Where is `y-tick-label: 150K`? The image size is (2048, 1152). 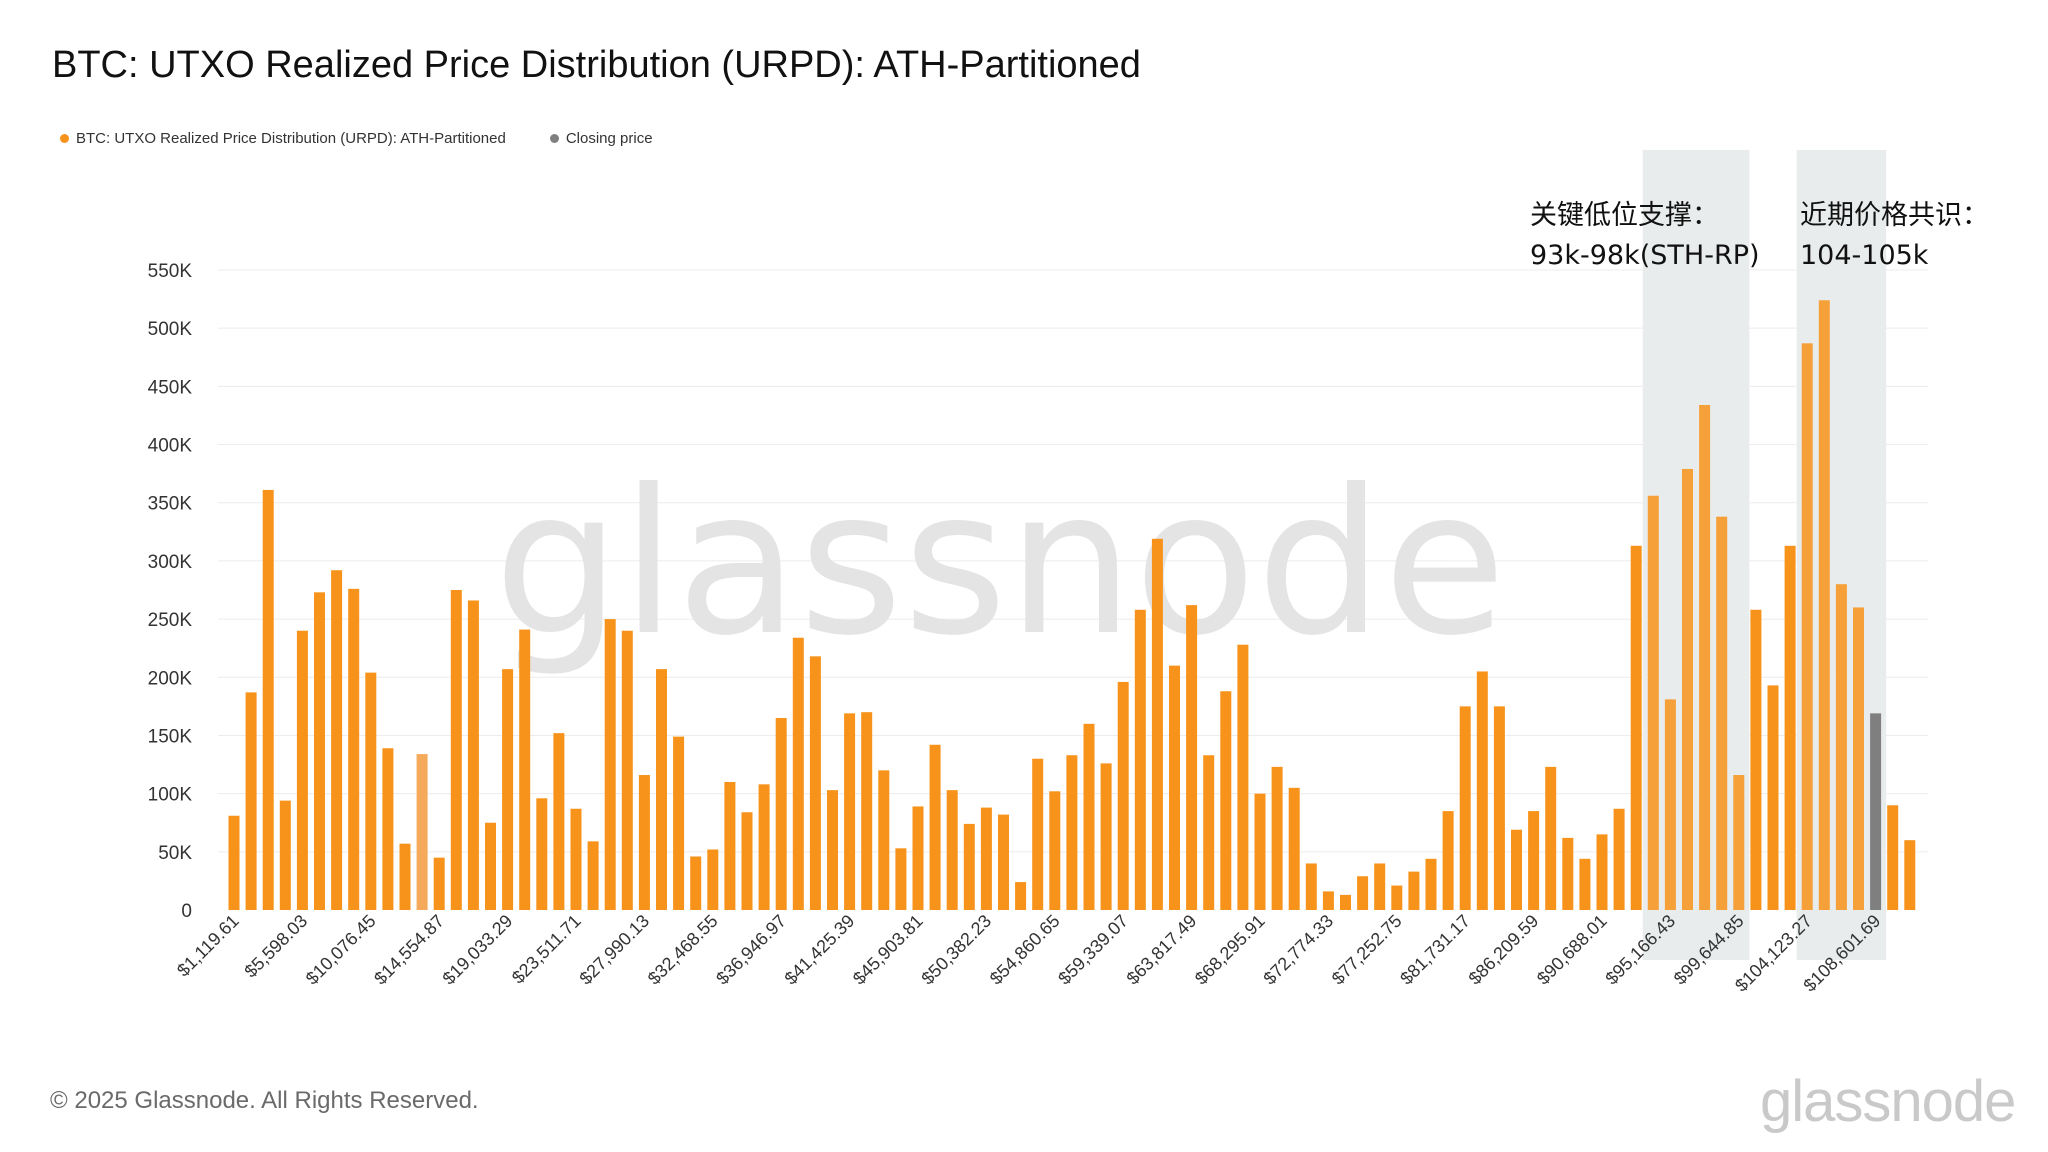 y-tick-label: 150K is located at coordinates (170, 736).